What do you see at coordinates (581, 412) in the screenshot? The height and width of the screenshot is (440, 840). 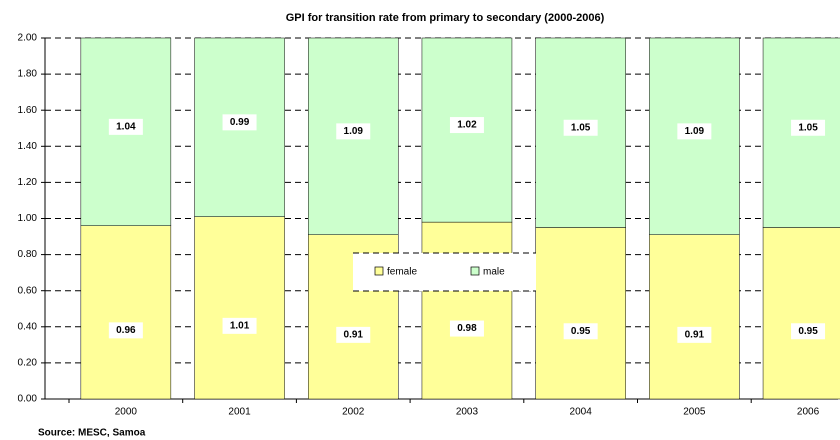 I see `x-tick-label: 2004` at bounding box center [581, 412].